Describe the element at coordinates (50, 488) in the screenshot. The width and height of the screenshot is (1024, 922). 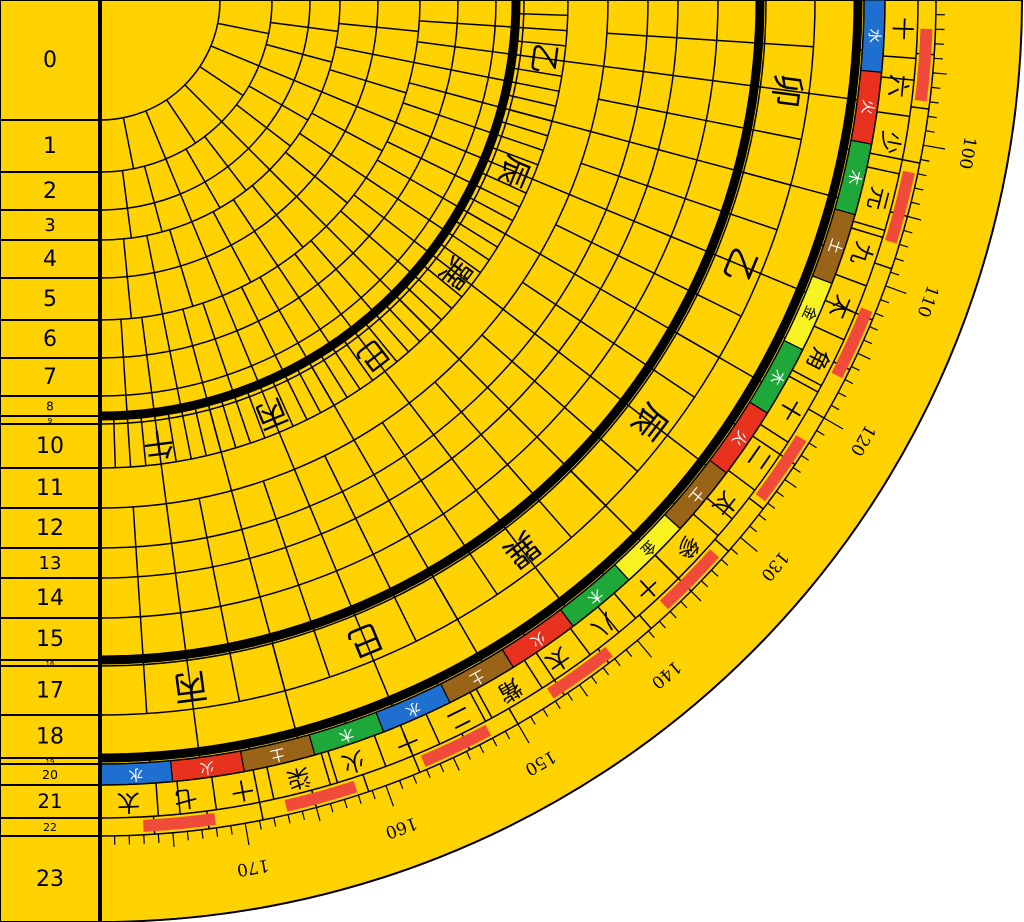
I see `index-label: 11` at that location.